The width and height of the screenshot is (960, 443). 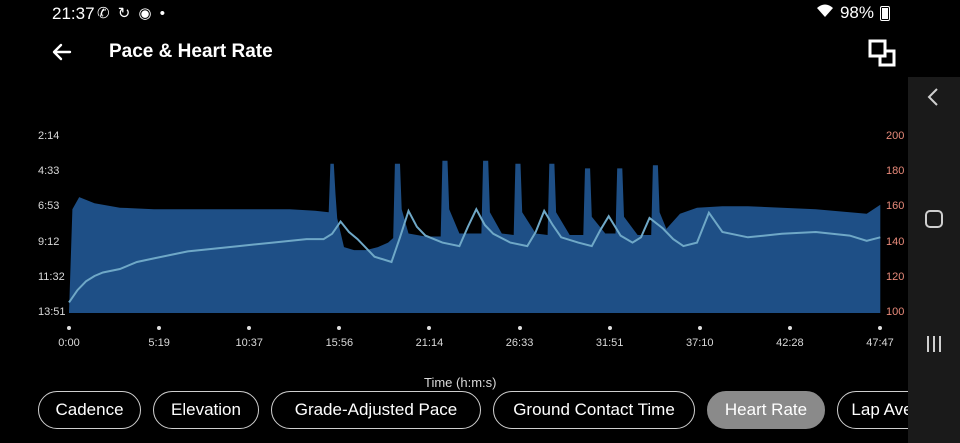 What do you see at coordinates (460, 382) in the screenshot?
I see `x-axis-title: Time (h:m:s)` at bounding box center [460, 382].